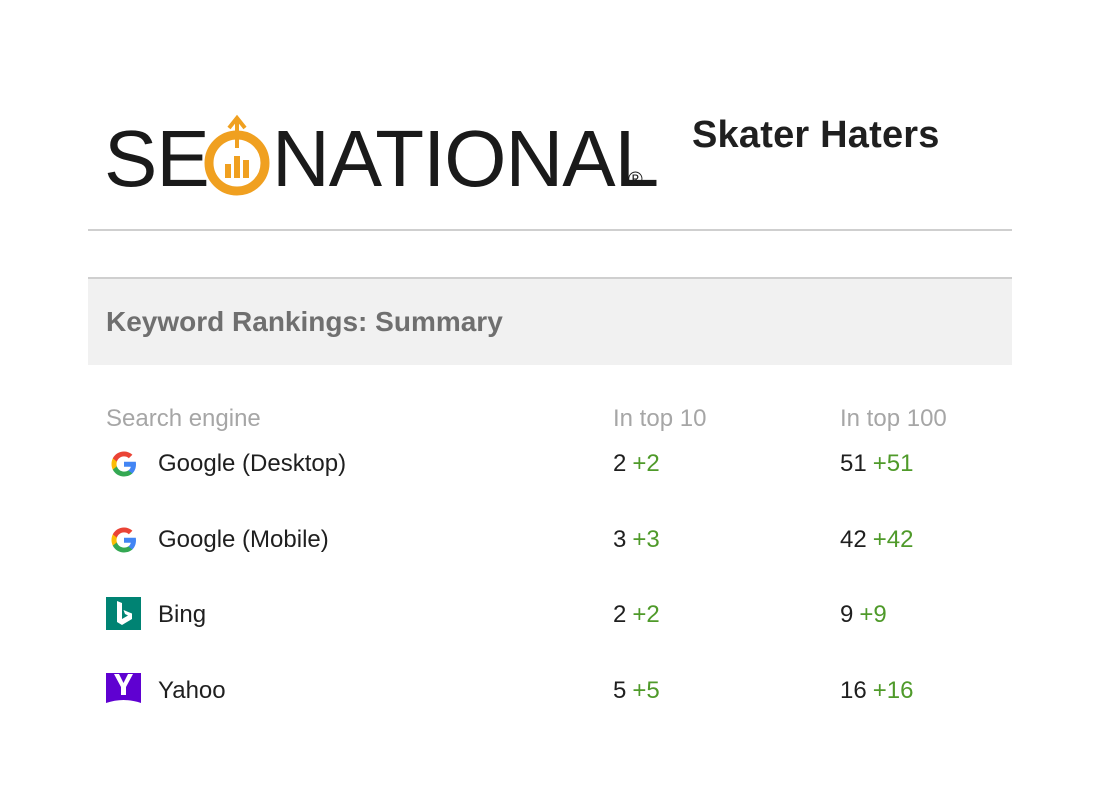  I want to click on svg-text: NATIONAL, so click(465, 156).